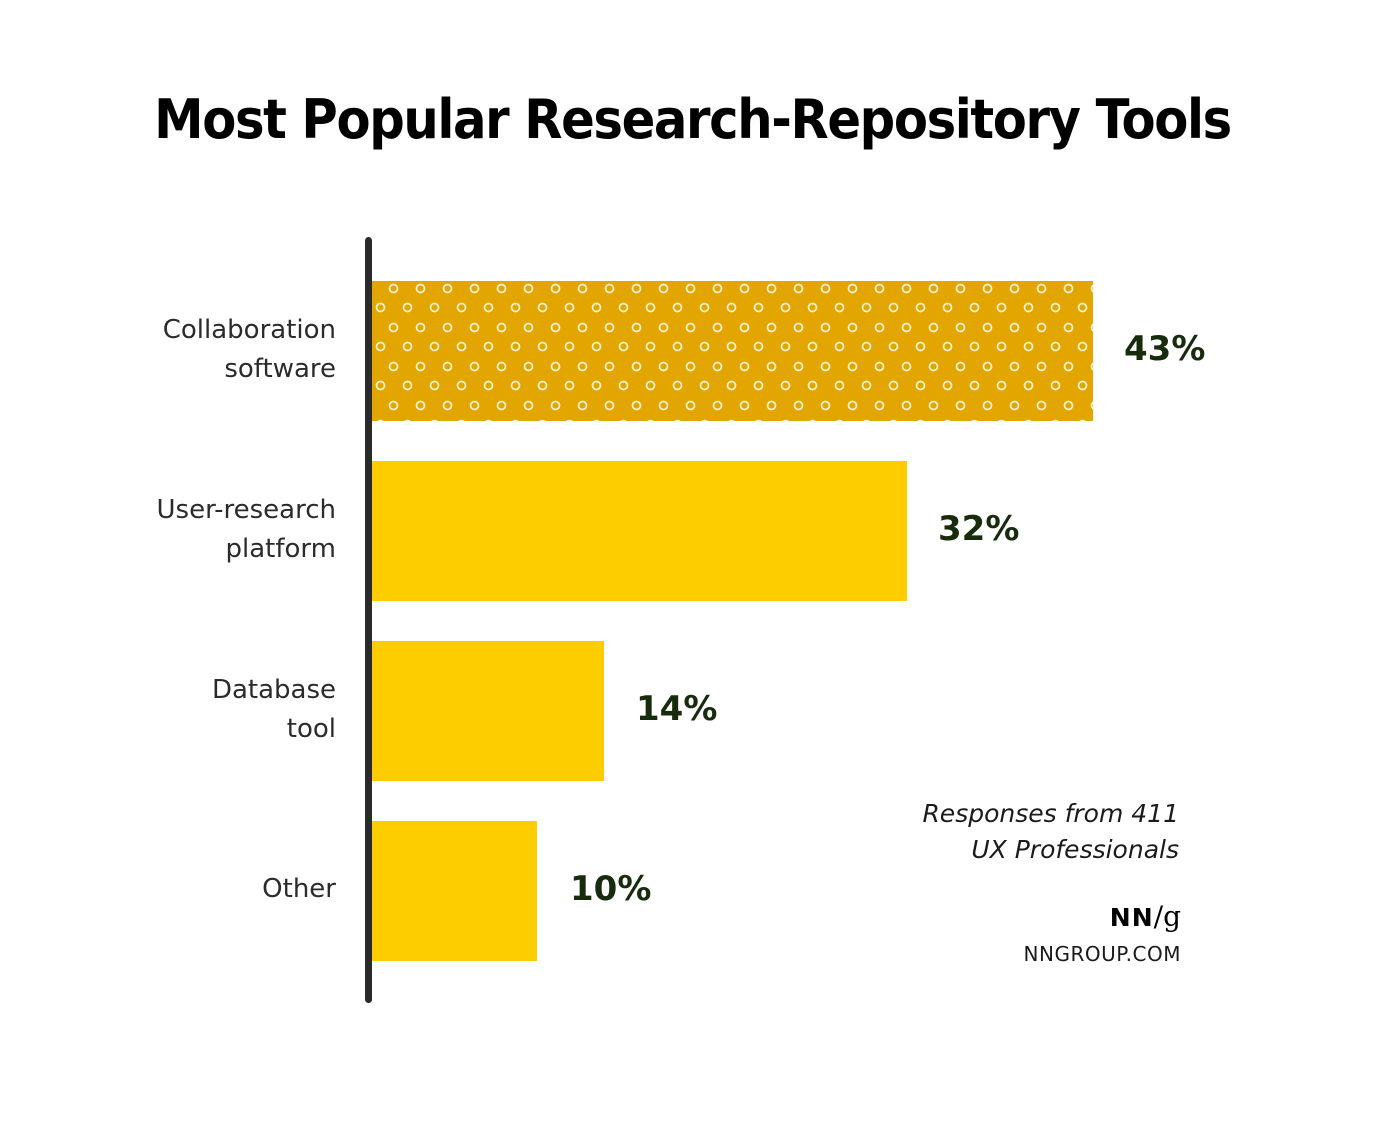 The width and height of the screenshot is (1385, 1132). Describe the element at coordinates (488, 711) in the screenshot. I see `bar-database-tool` at that location.